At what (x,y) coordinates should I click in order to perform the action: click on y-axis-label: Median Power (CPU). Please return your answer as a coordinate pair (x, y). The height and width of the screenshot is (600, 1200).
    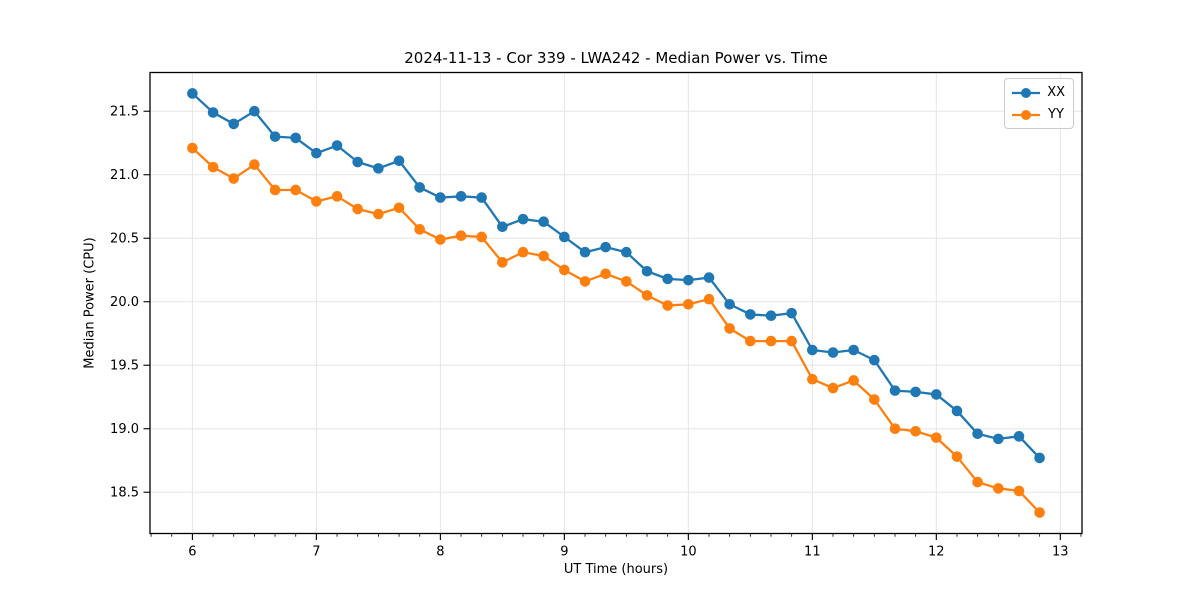
    Looking at the image, I should click on (90, 303).